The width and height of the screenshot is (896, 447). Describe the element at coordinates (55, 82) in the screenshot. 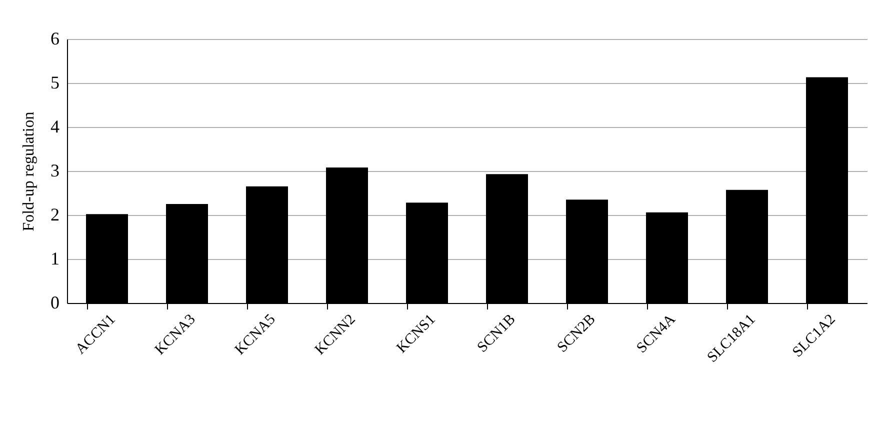

I see `y-tick-label: 5` at that location.